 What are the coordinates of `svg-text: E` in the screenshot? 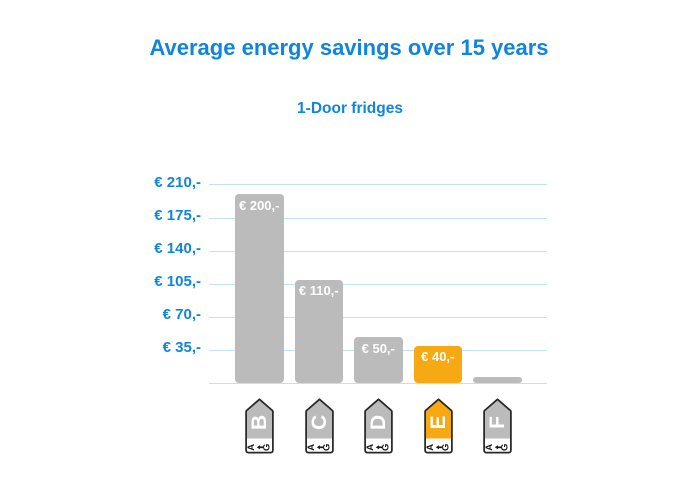 It's located at (438, 422).